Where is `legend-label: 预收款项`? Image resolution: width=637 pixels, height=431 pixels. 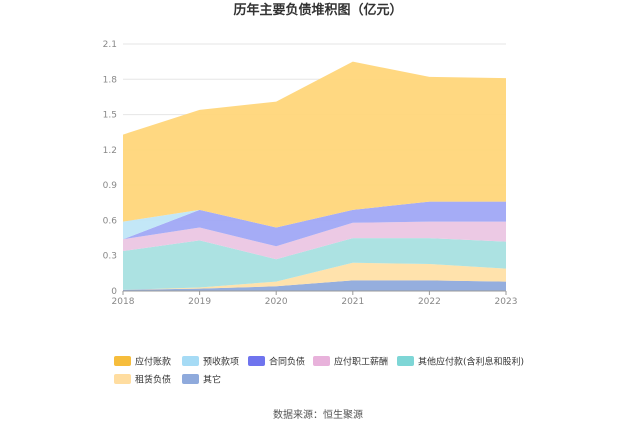
legend-label: 预收款项 is located at coordinates (221, 362).